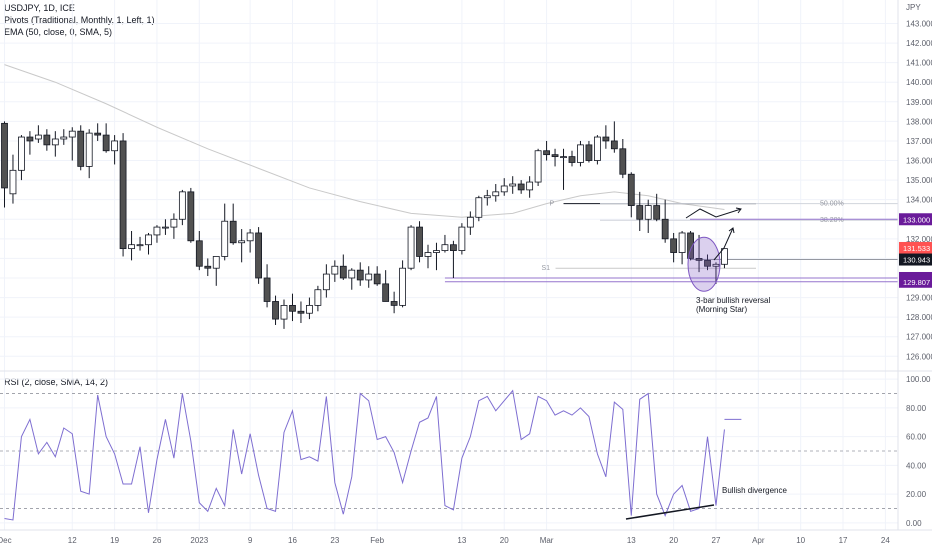 This screenshot has width=932, height=550. I want to click on rsi-tick-label: 80.00, so click(916, 408).